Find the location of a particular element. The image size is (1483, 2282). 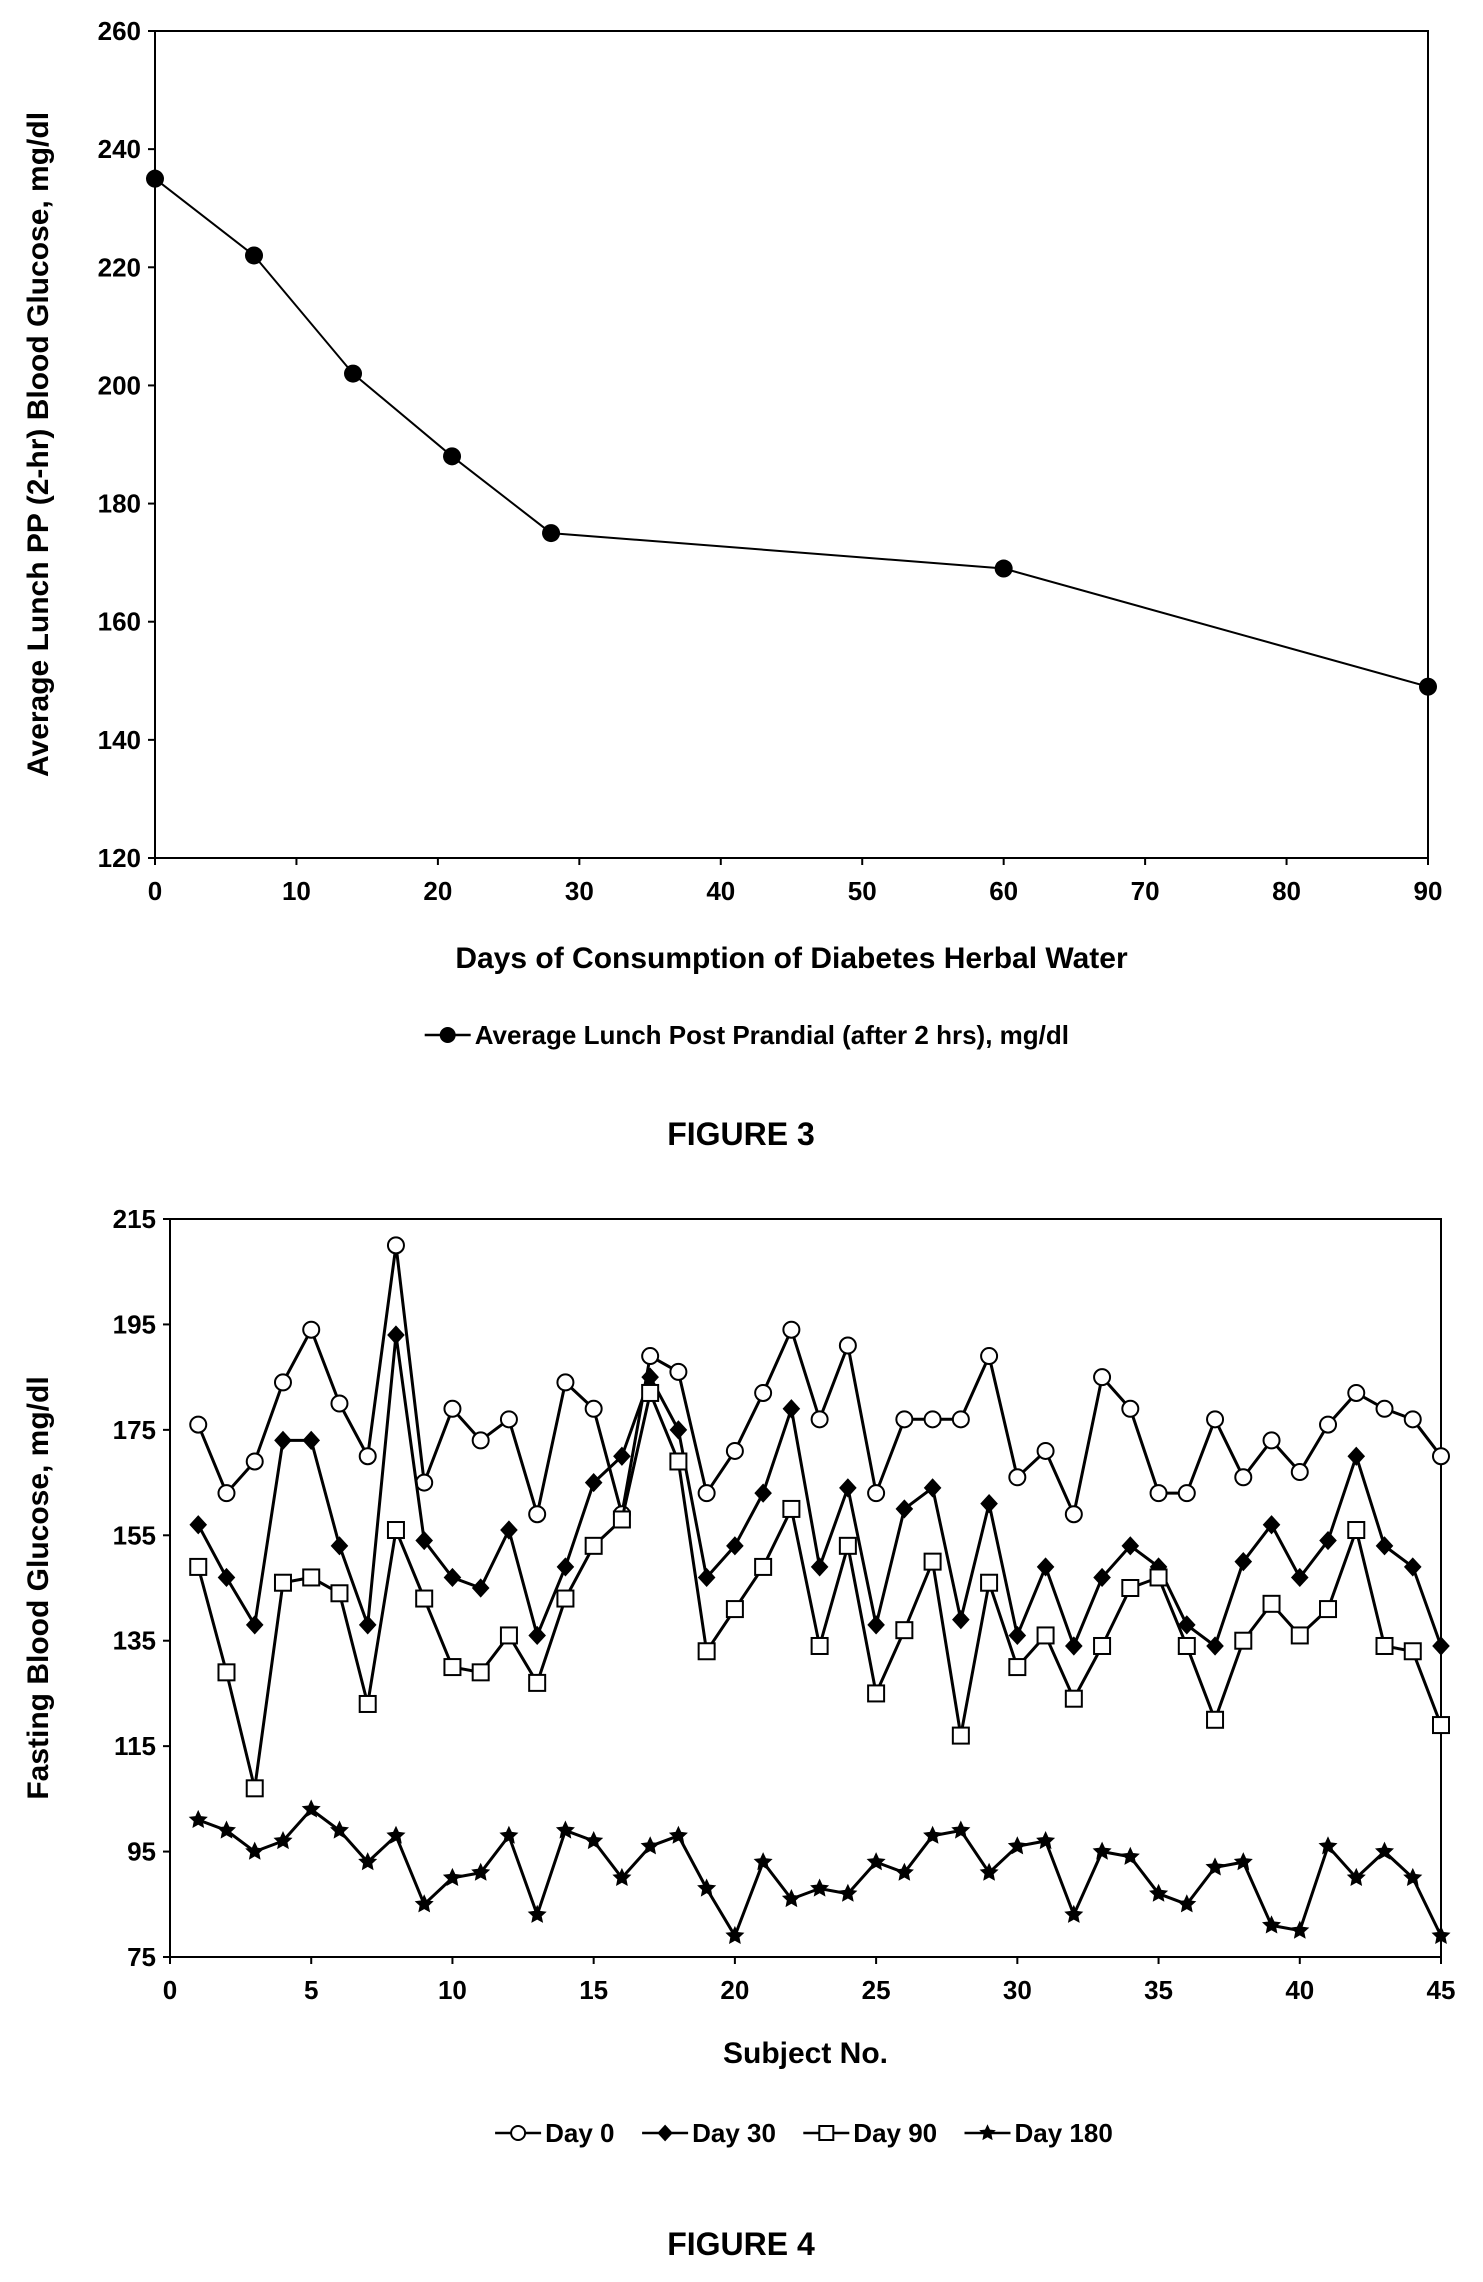

fig3-x-tick-label: 90 is located at coordinates (1428, 891).